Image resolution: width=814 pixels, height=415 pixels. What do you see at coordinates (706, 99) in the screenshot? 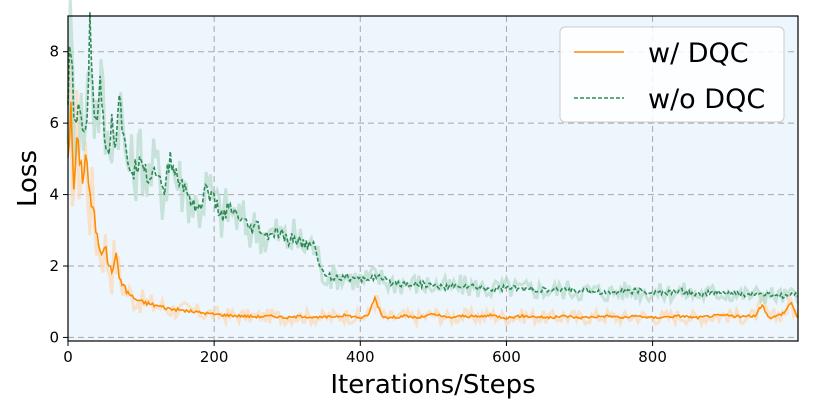
I see `legend-label-without-dqc: w/o DQC` at bounding box center [706, 99].